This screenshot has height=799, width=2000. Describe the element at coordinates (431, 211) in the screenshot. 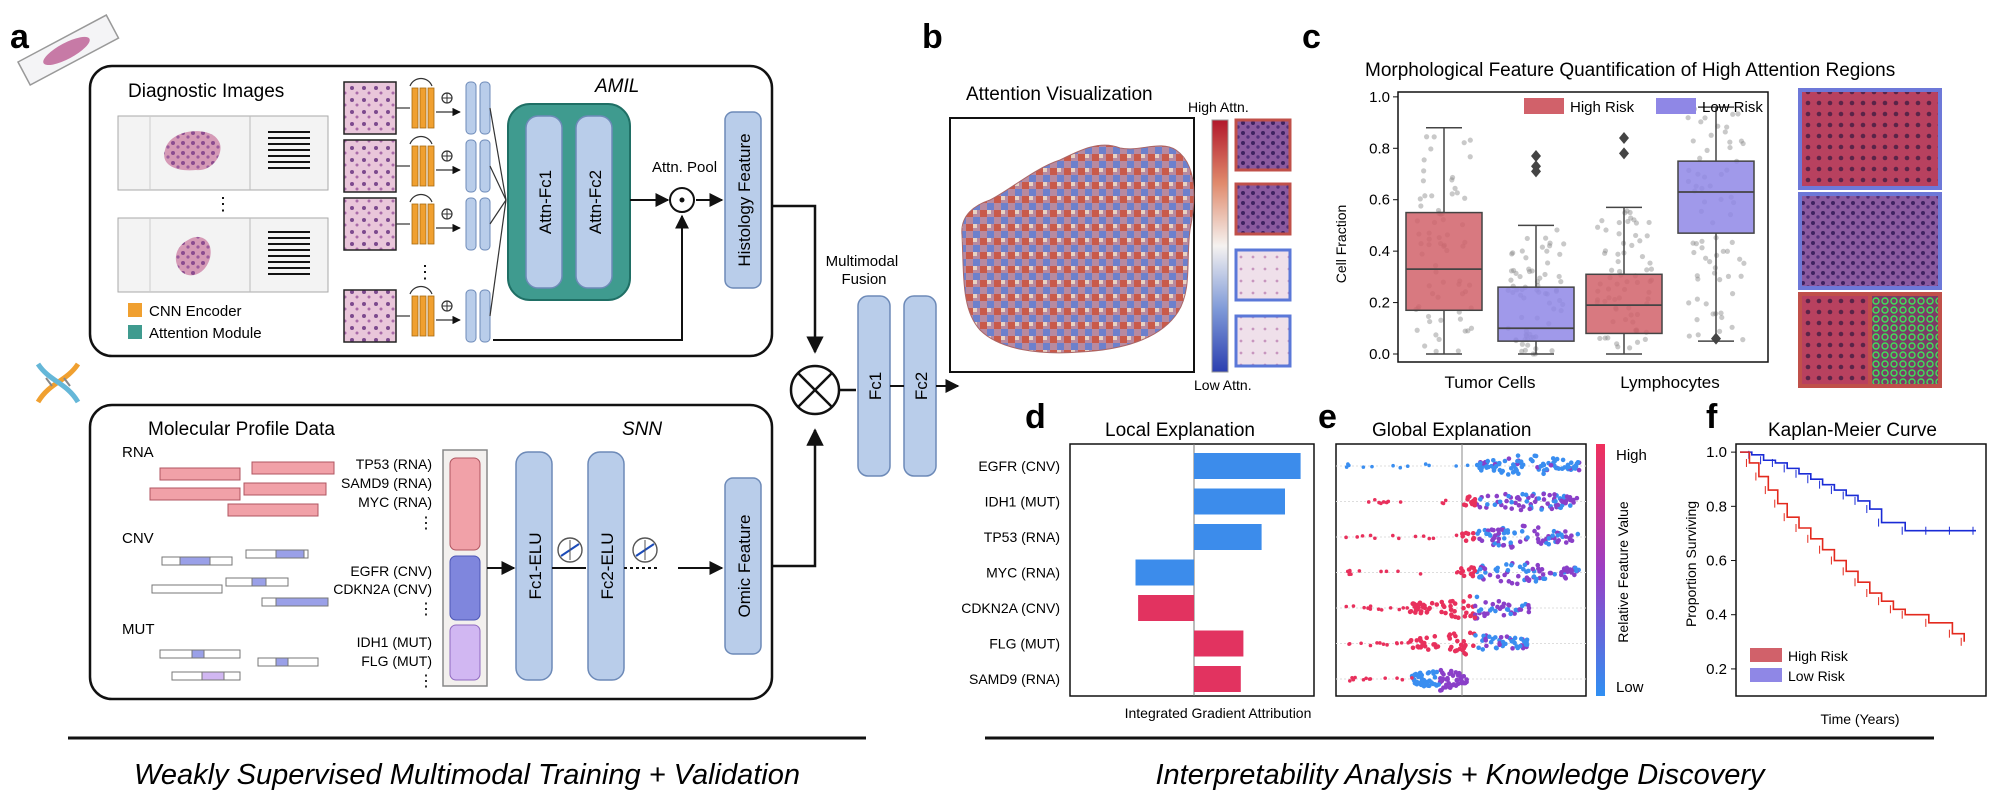

I see `histology-branch-box` at that location.